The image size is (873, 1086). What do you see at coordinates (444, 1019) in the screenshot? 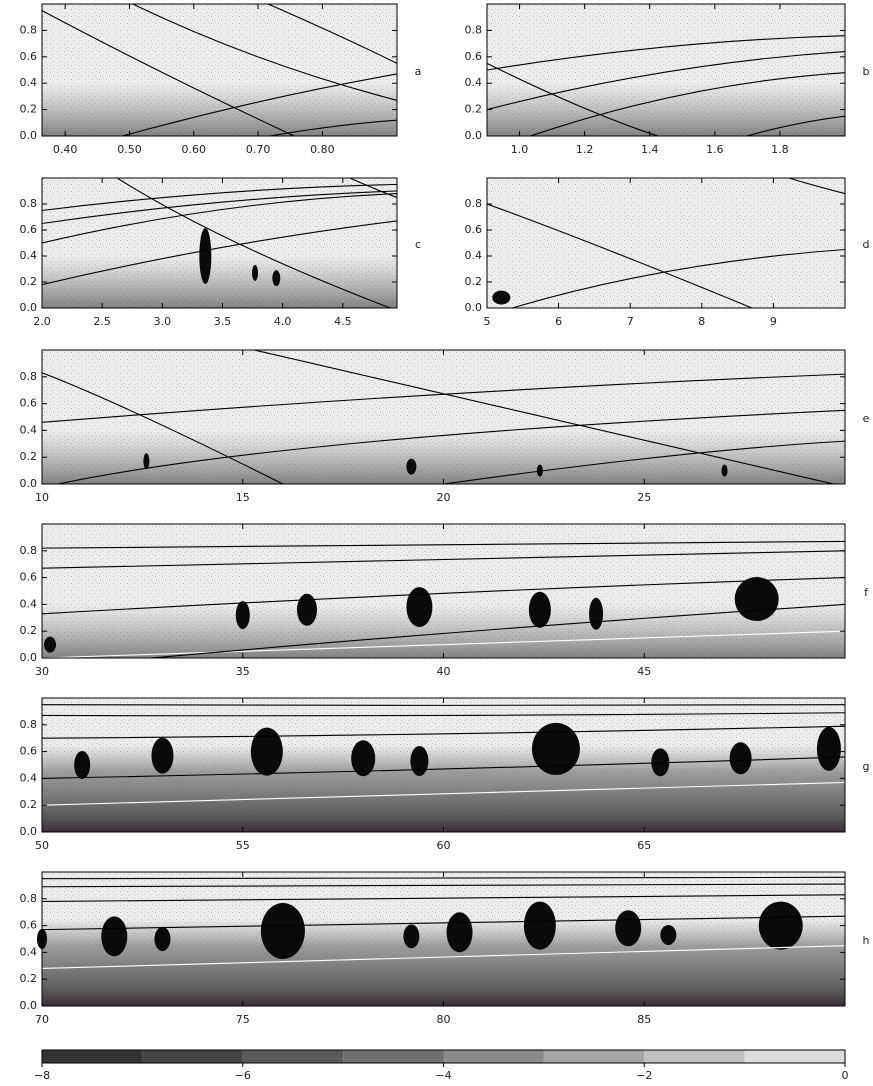
I see `x-tick-label: 80` at bounding box center [444, 1019].